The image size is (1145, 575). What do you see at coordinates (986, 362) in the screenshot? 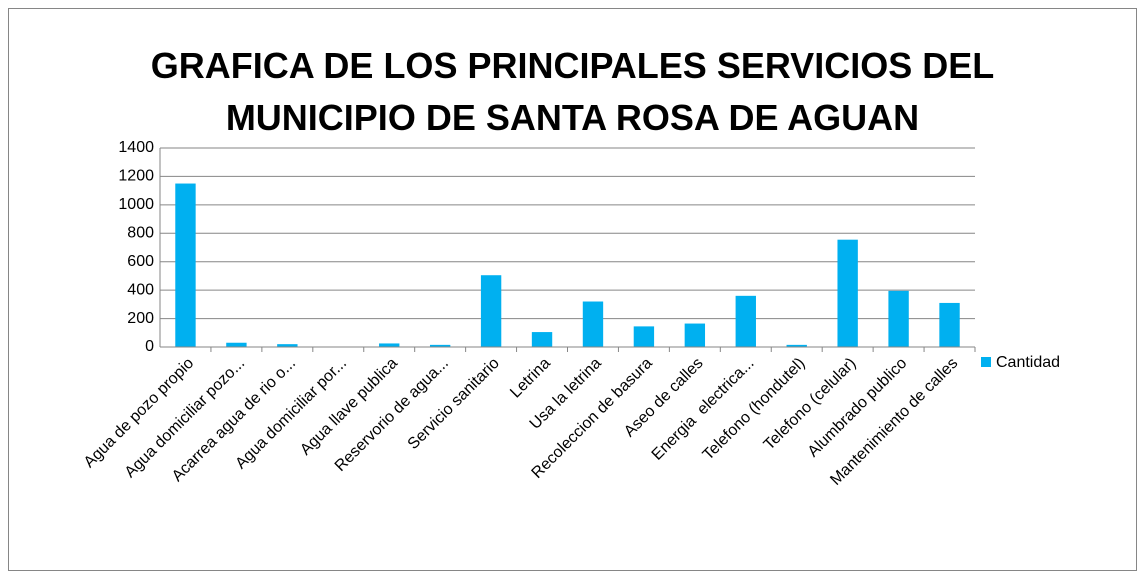
I see `legend-swatch` at bounding box center [986, 362].